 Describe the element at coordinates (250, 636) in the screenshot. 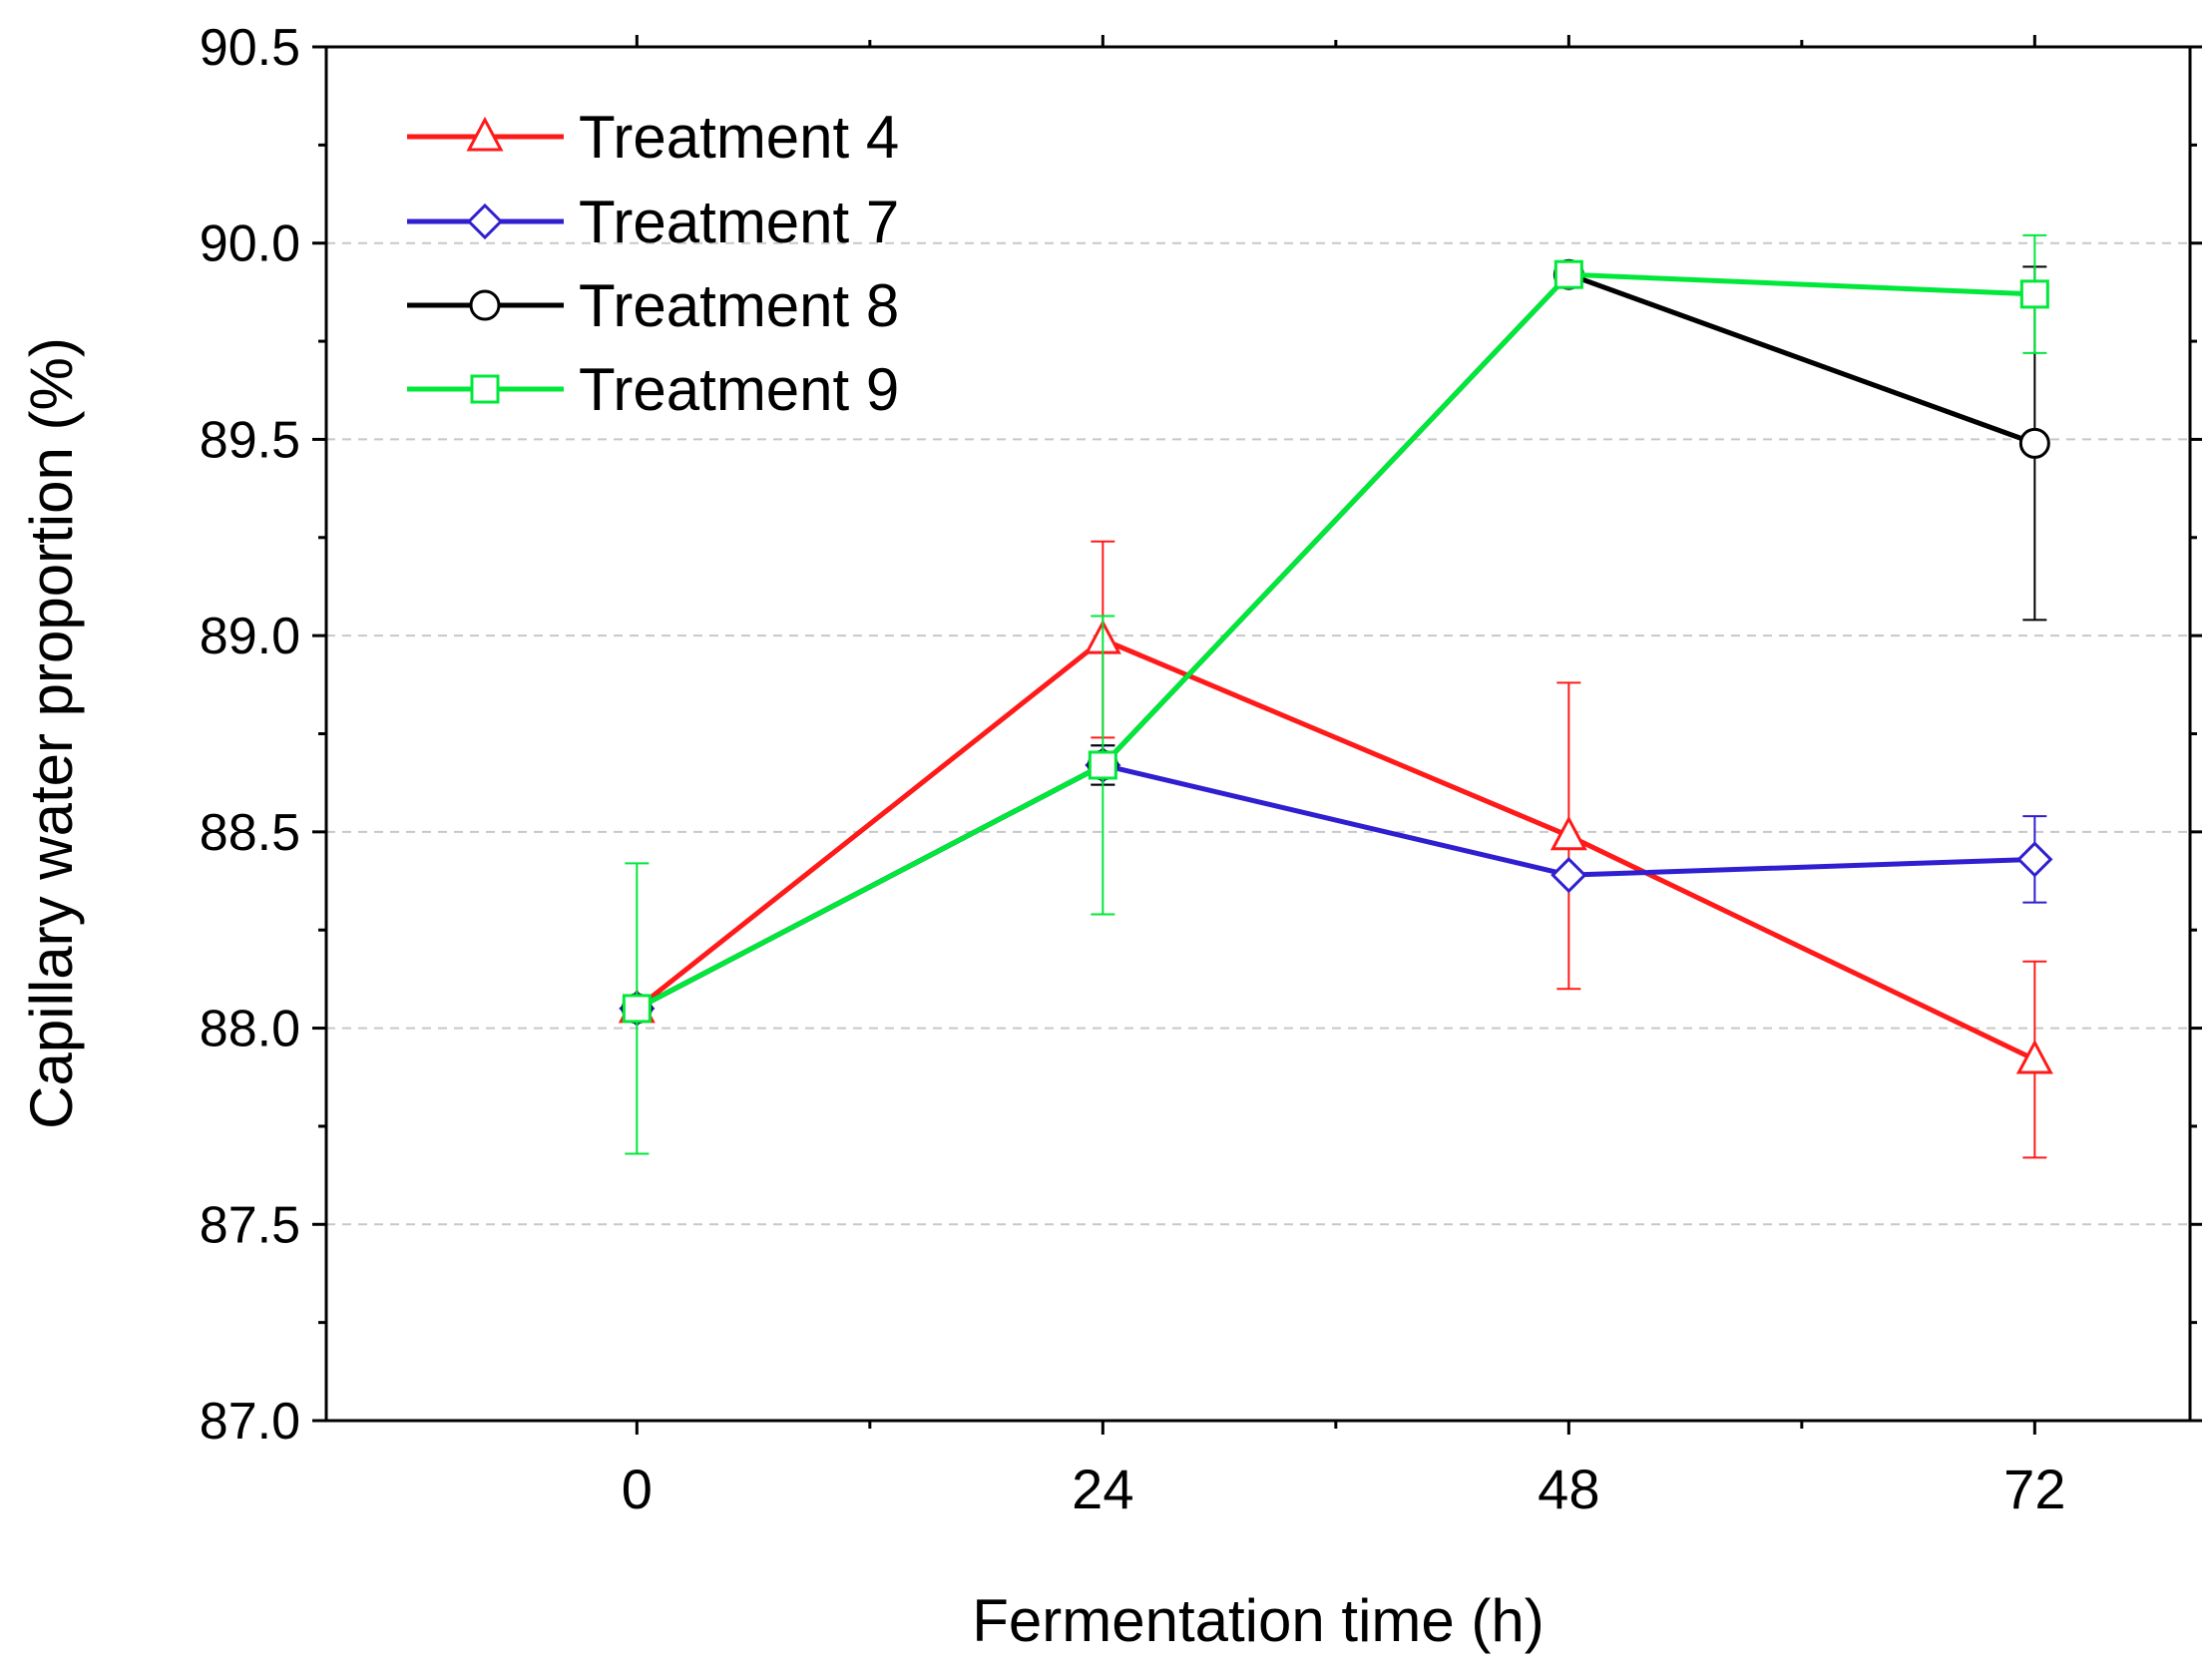

I see `y-tick-label-4: 89.0` at that location.